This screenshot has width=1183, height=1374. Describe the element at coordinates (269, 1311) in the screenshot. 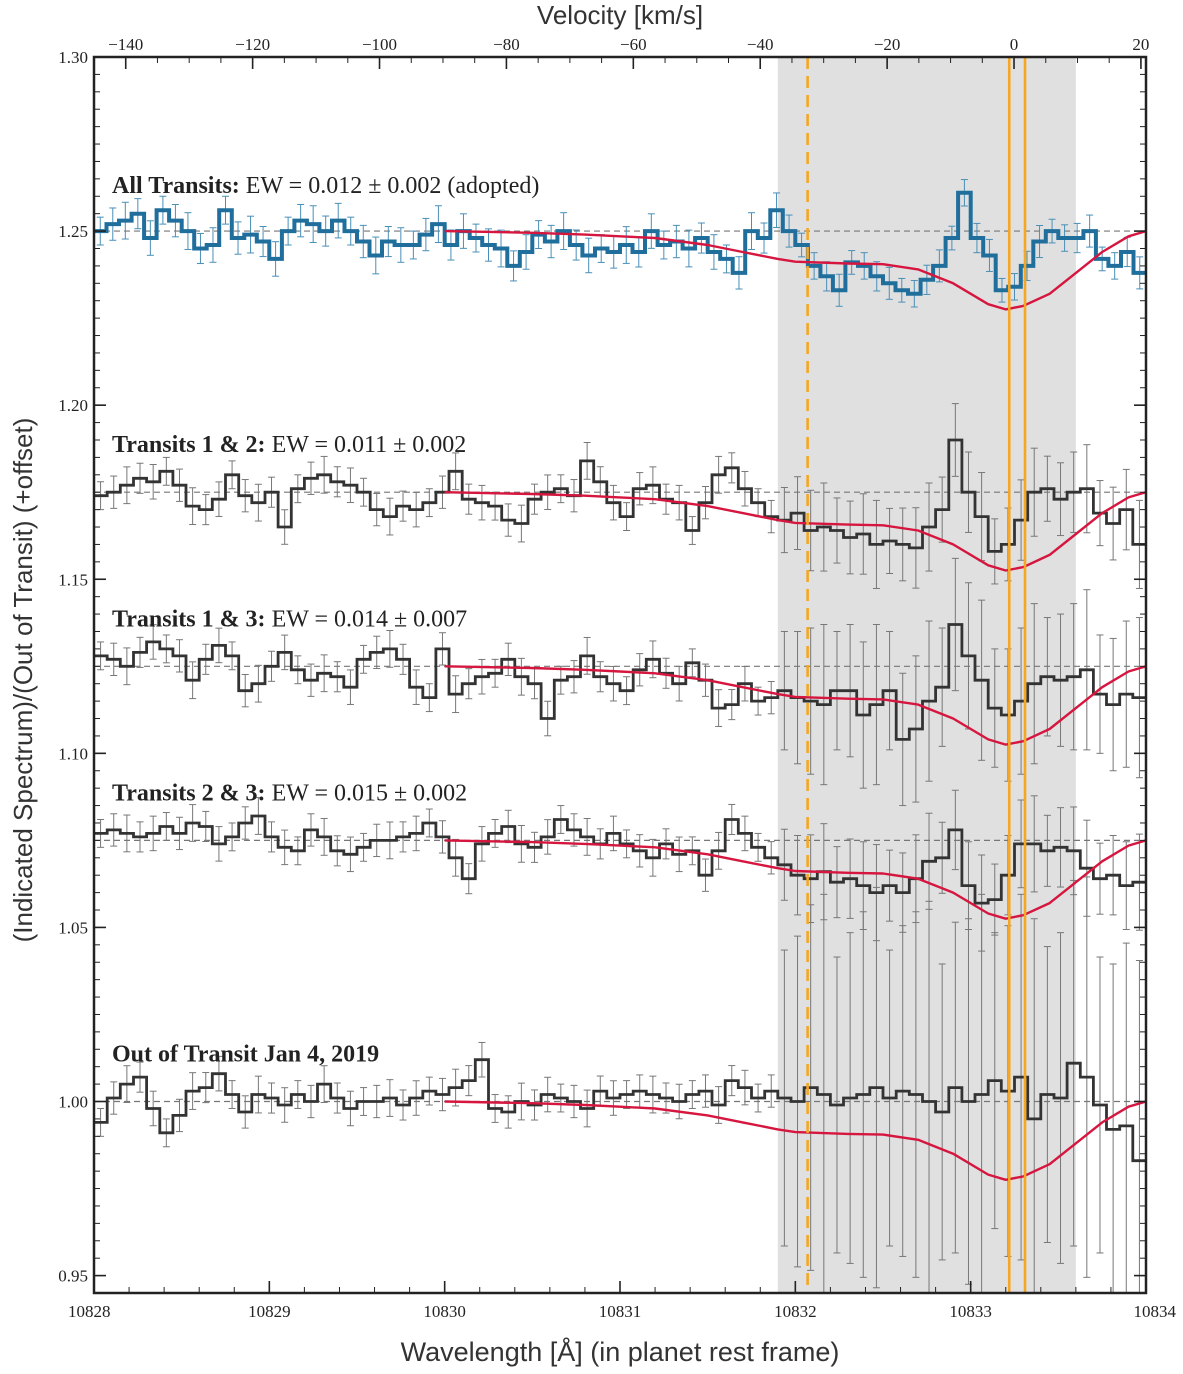

I see `x-tick-label: 10829` at that location.